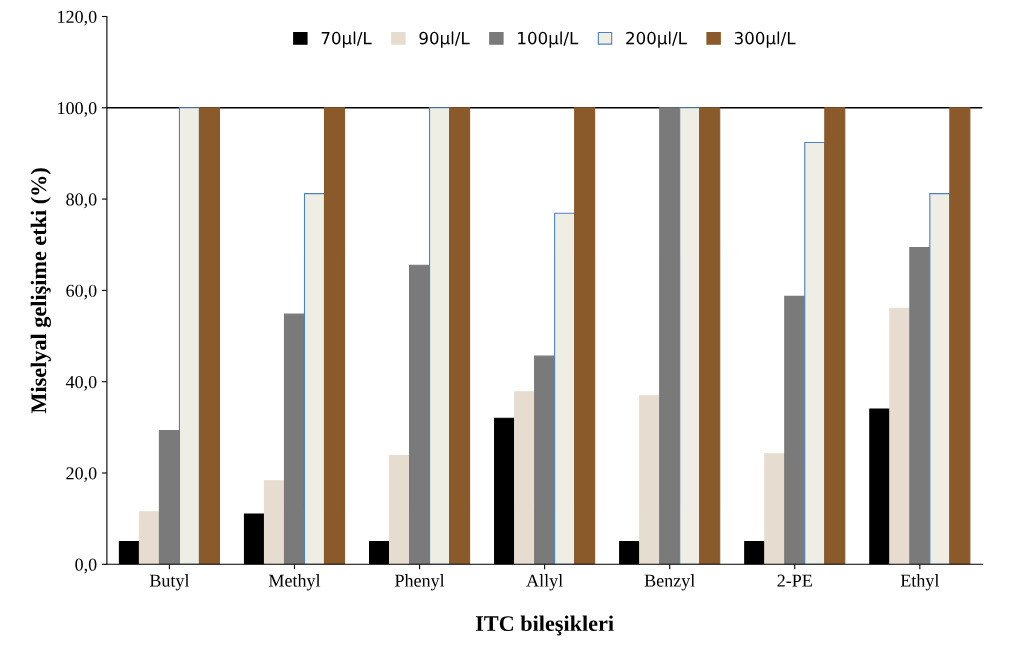 This screenshot has height=660, width=1018. I want to click on legend-label: 200µl/L, so click(656, 39).